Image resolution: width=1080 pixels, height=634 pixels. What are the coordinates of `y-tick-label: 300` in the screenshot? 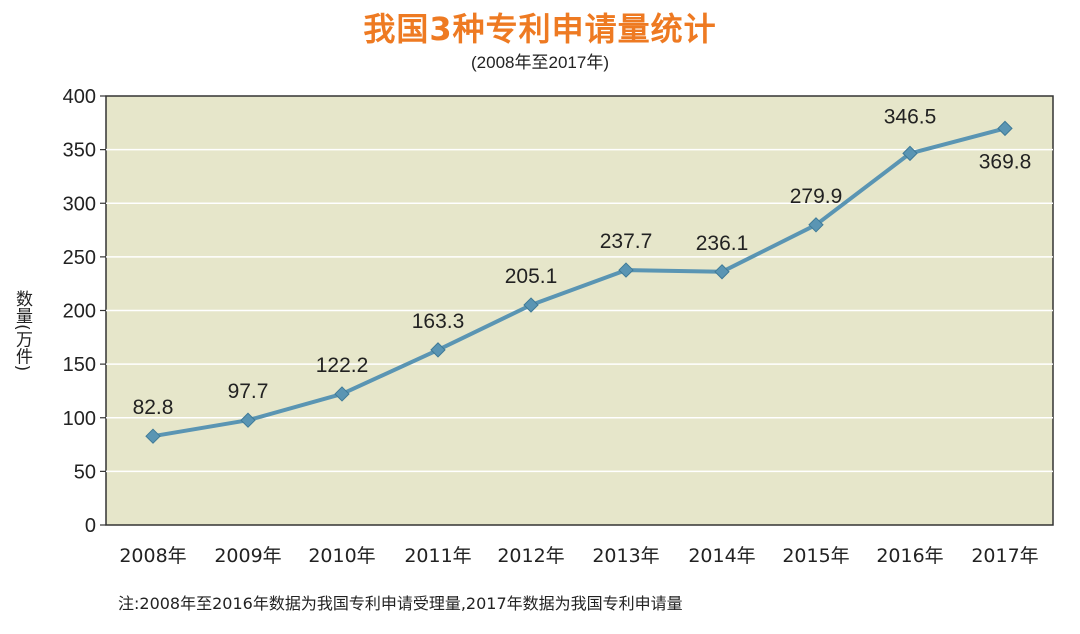 It's located at (79, 204).